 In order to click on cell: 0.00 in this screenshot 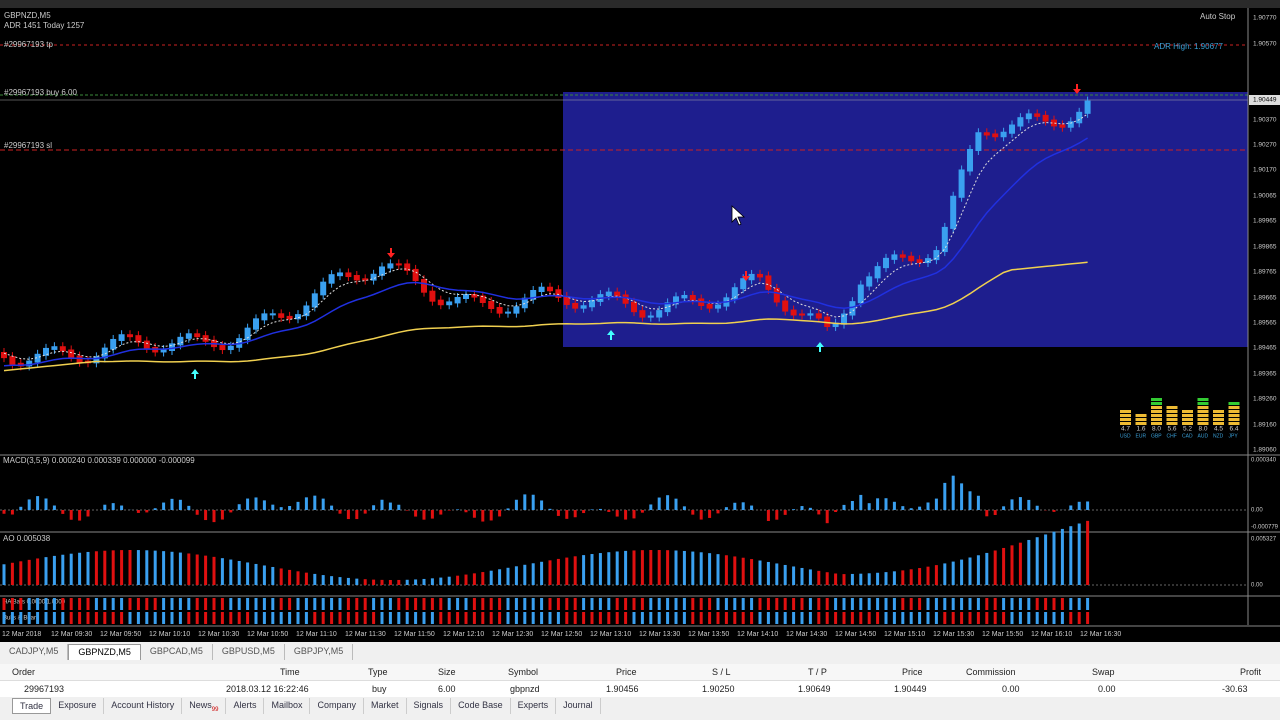, I will do `click(1107, 689)`.